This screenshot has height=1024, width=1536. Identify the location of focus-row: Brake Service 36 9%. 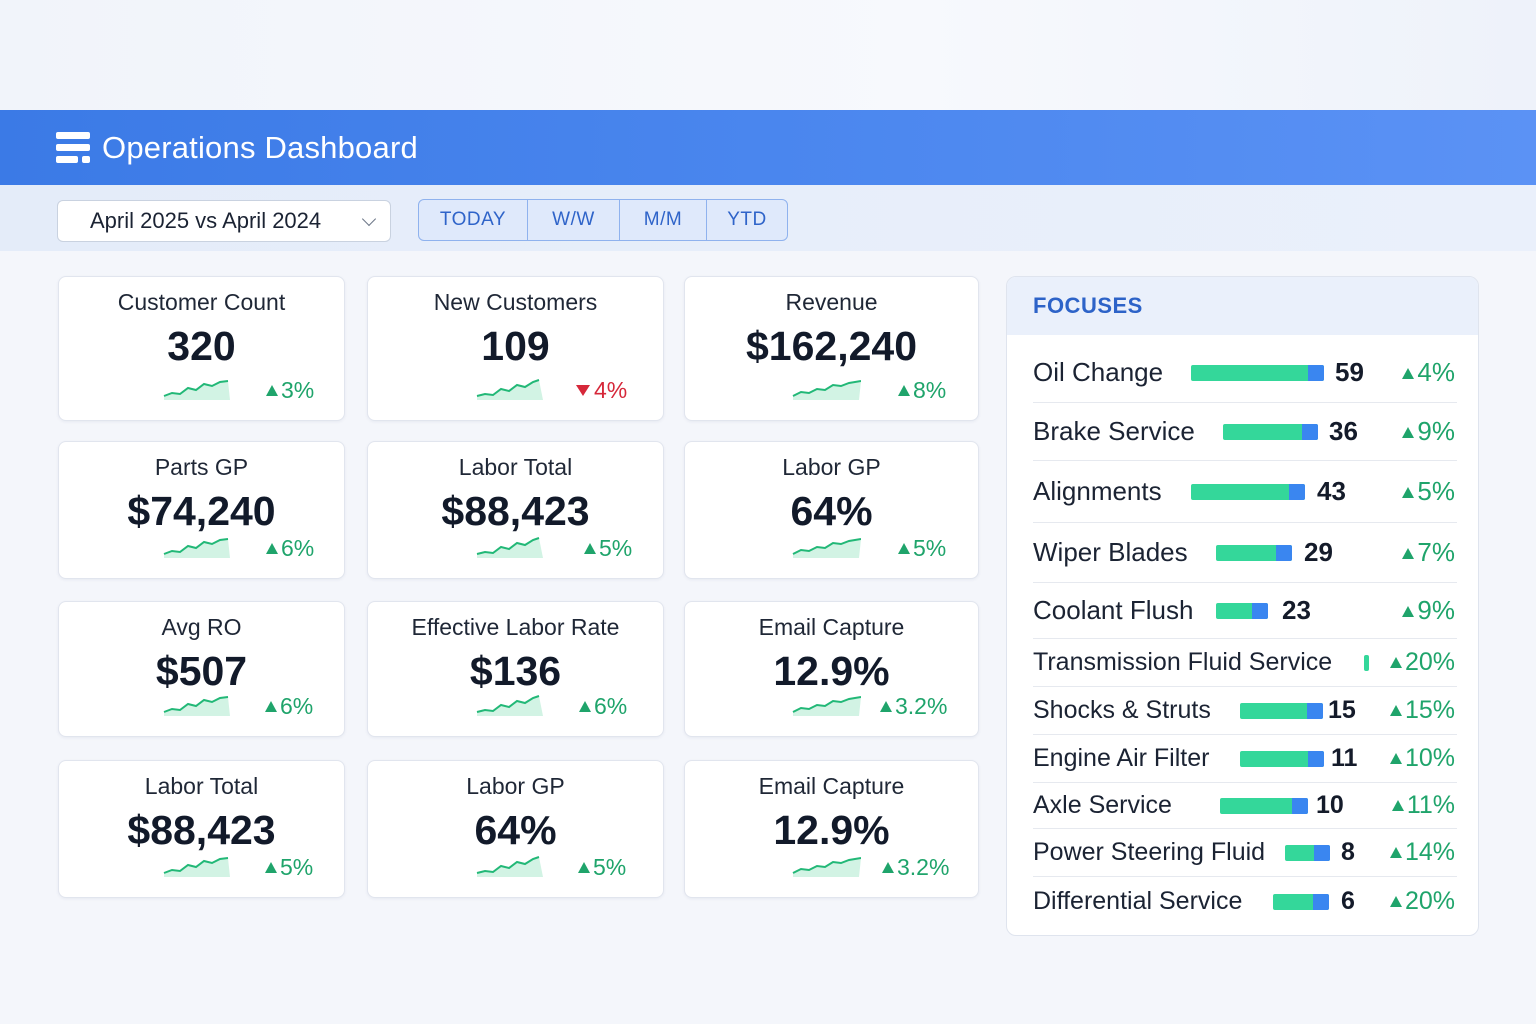
(1245, 432).